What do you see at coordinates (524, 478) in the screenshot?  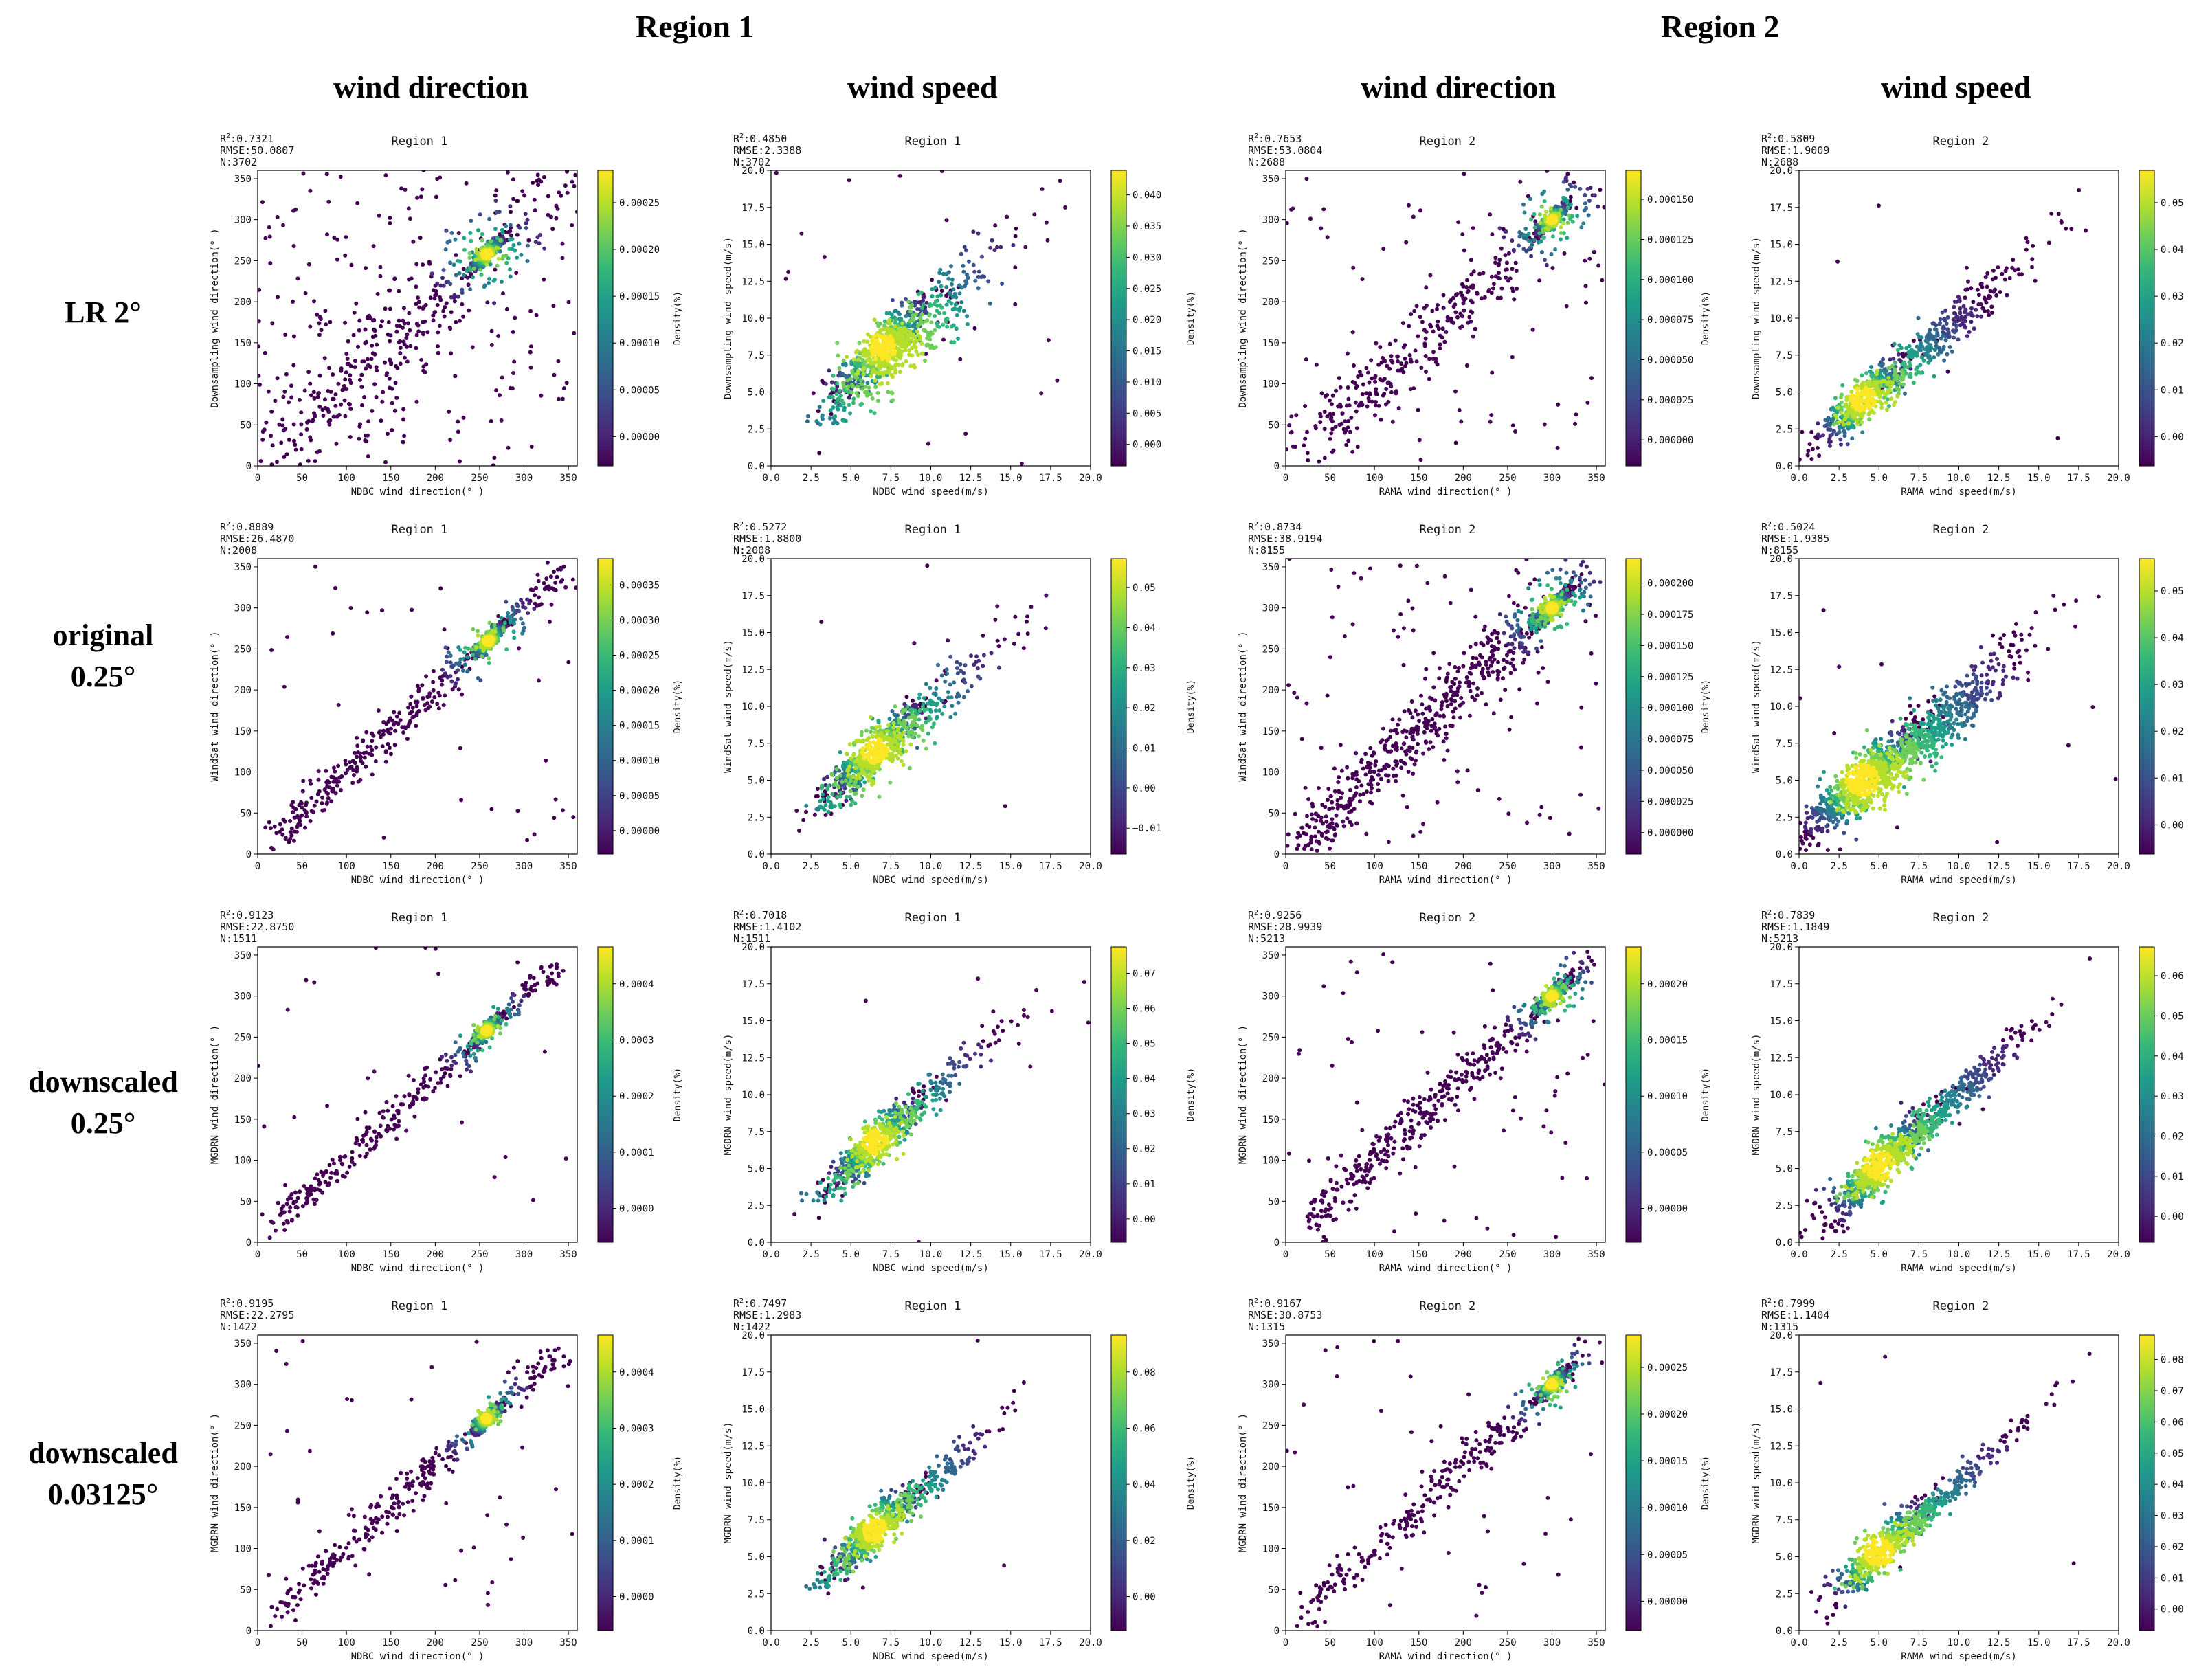 I see `x-tick-label: 300` at bounding box center [524, 478].